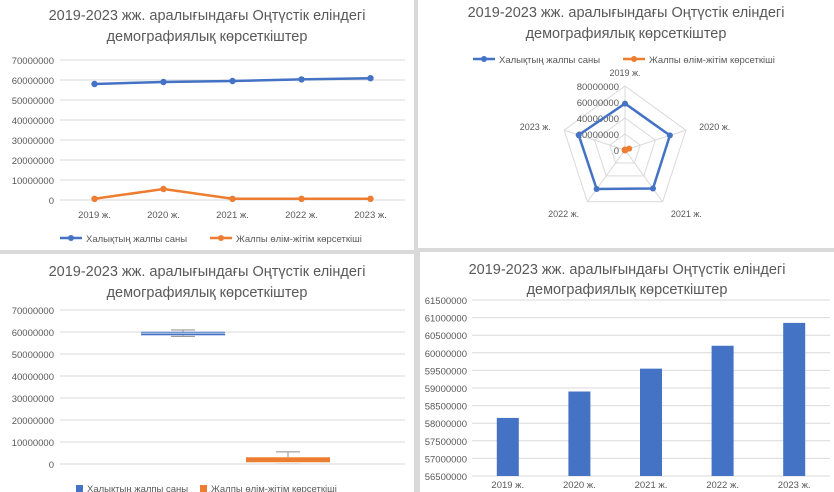  I want to click on y-tick-label: 57000000, so click(446, 459).